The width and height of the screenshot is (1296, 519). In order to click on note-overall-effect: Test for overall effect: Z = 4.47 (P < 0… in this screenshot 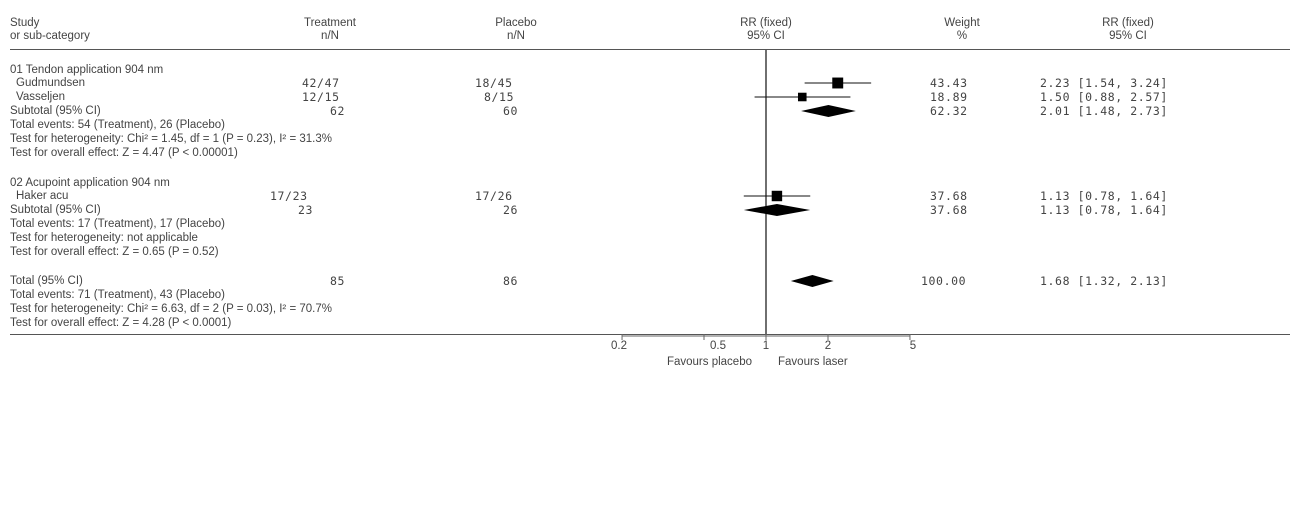, I will do `click(124, 153)`.